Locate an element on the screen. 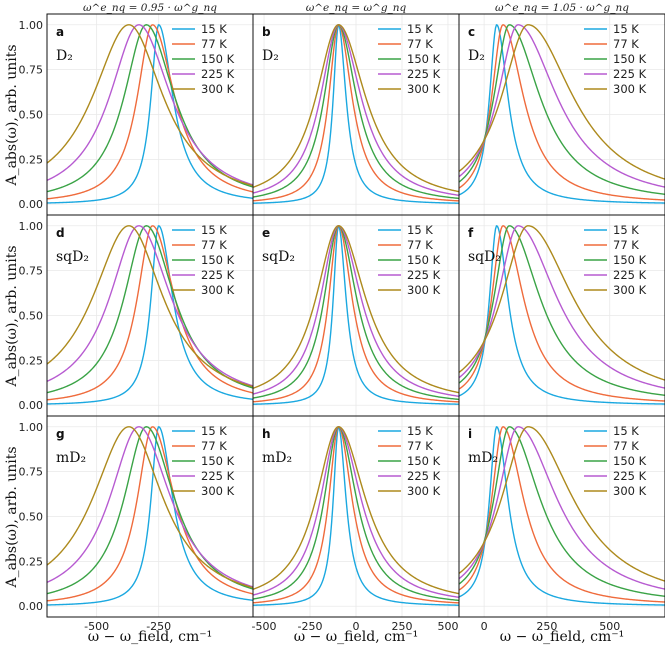 This screenshot has width=665, height=648. x-axis-label-col3: ω − ω_field, cm⁻¹ is located at coordinates (562, 637).